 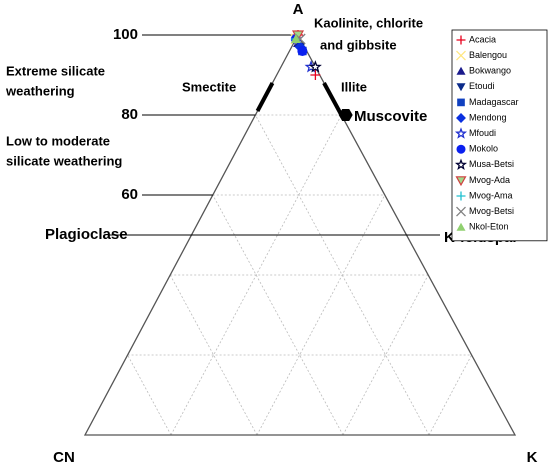 What do you see at coordinates (354, 86) in the screenshot?
I see `annotation: Illite` at bounding box center [354, 86].